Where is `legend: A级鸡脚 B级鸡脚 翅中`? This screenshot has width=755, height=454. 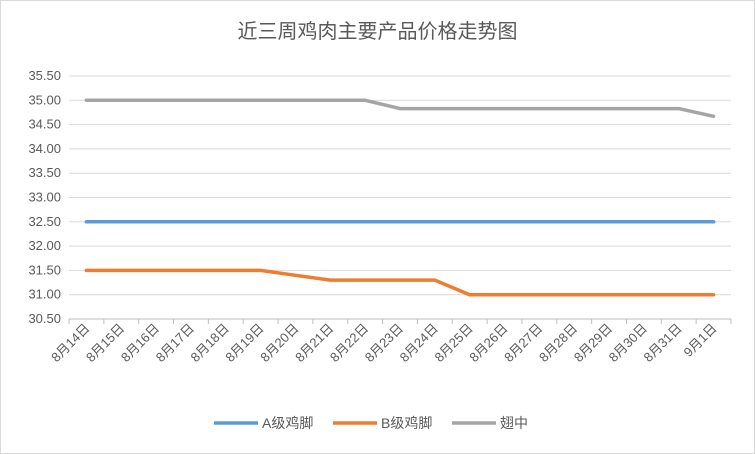
legend: A级鸡脚 B级鸡脚 翅中 is located at coordinates (371, 423).